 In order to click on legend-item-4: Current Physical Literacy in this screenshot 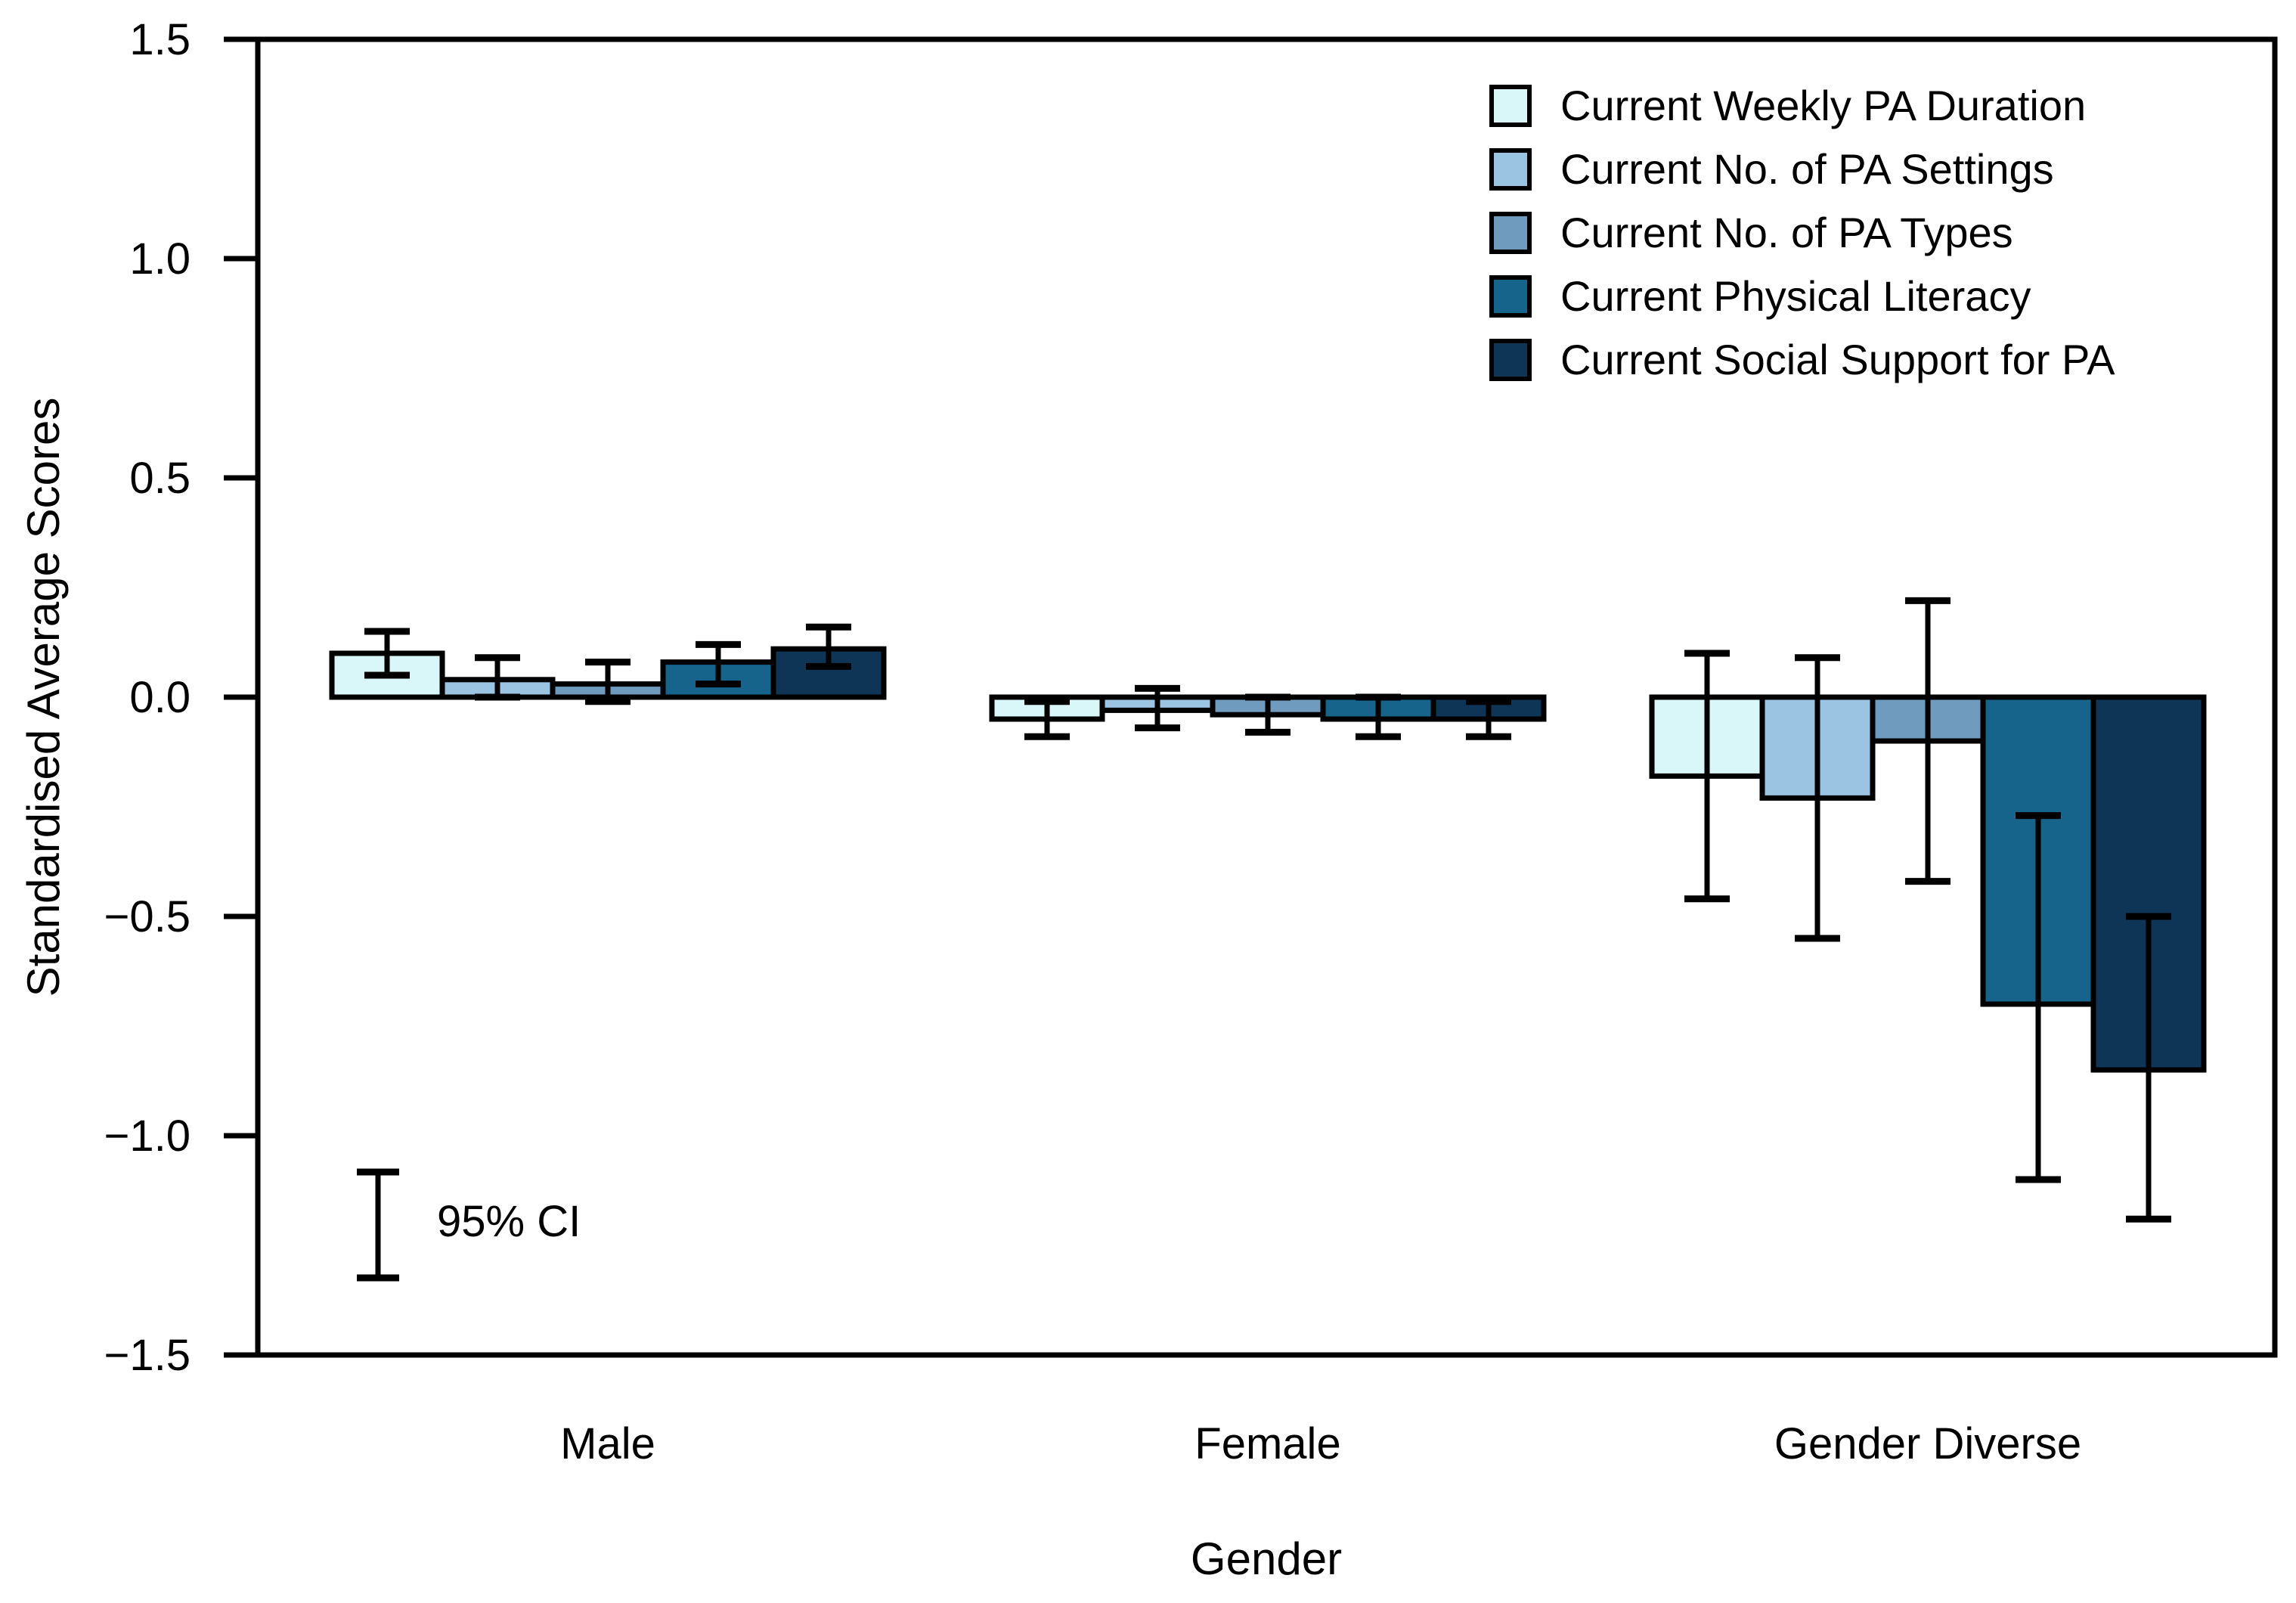, I will do `click(1802, 296)`.